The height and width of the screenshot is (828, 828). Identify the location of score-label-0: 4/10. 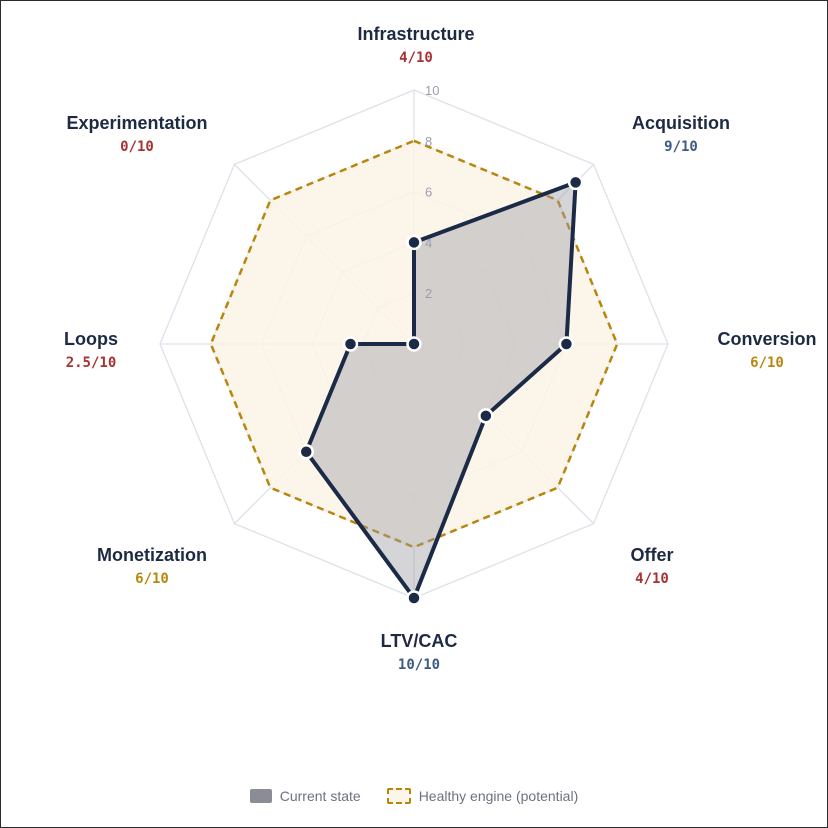
(416, 58).